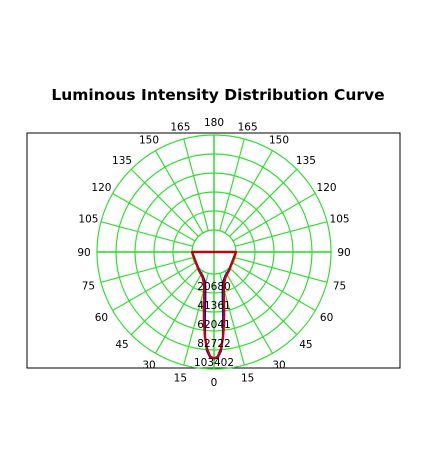  Describe the element at coordinates (214, 123) in the screenshot. I see `angle-tick-label: 180` at that location.